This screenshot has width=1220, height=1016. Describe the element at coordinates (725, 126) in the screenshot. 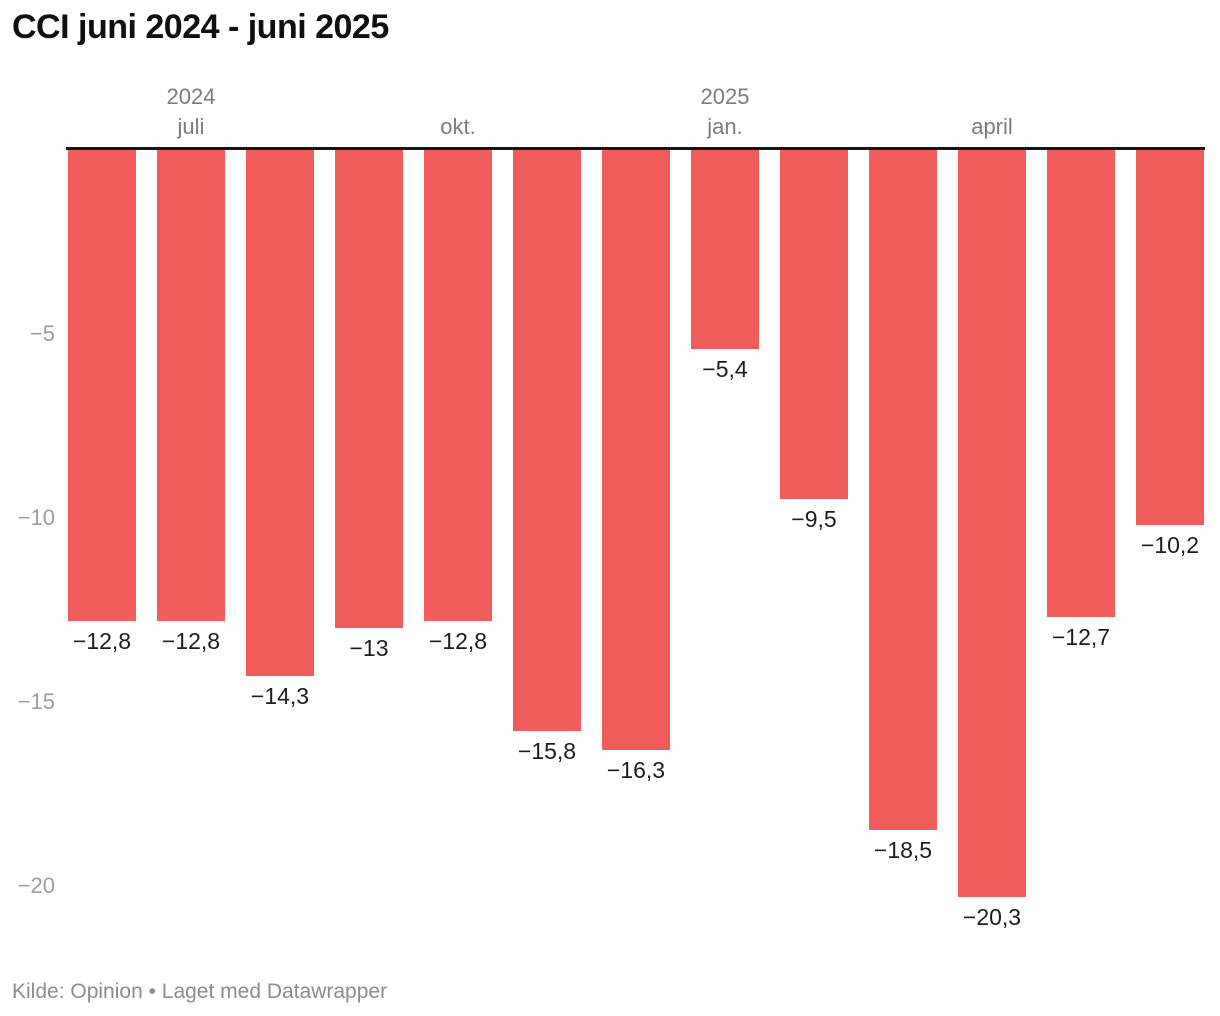

I see `x-axis-month-label: jan.` at that location.